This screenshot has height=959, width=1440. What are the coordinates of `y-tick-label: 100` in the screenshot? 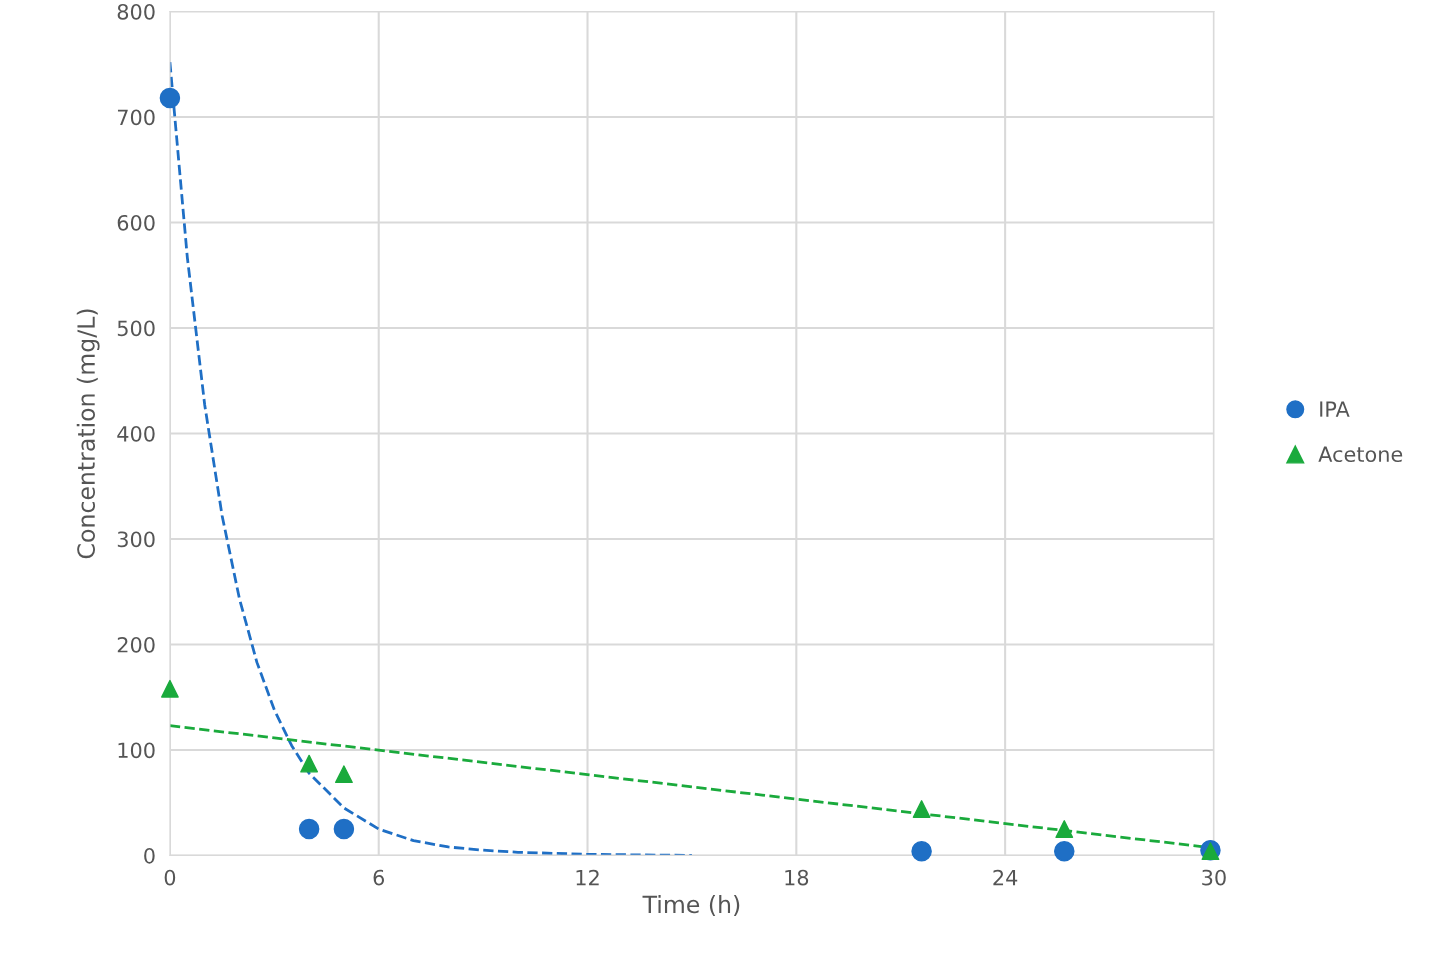 It's located at (136, 750).